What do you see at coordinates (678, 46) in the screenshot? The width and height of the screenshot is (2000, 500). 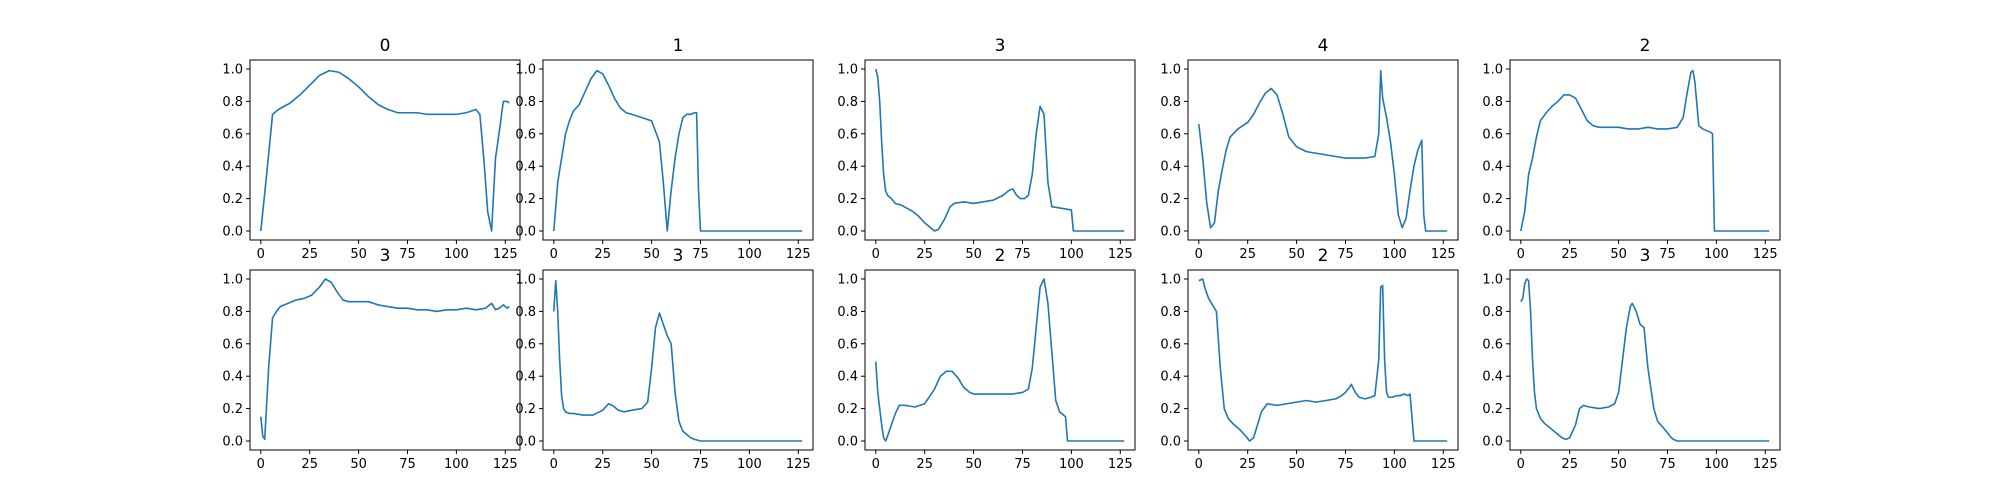 I see `subplot-title: 1` at bounding box center [678, 46].